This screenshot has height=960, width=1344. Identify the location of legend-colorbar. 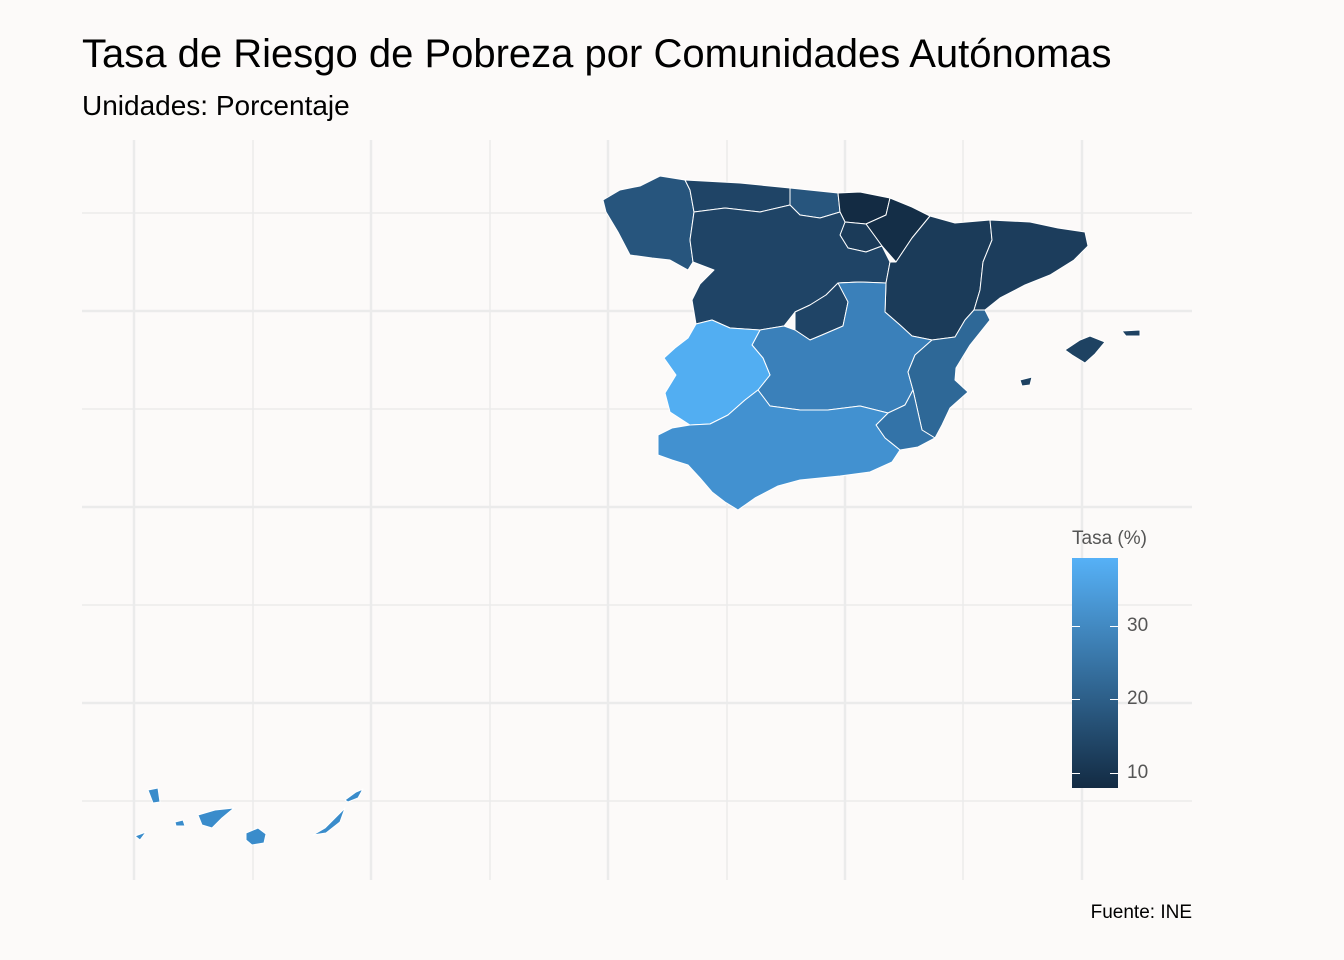
(1095, 673).